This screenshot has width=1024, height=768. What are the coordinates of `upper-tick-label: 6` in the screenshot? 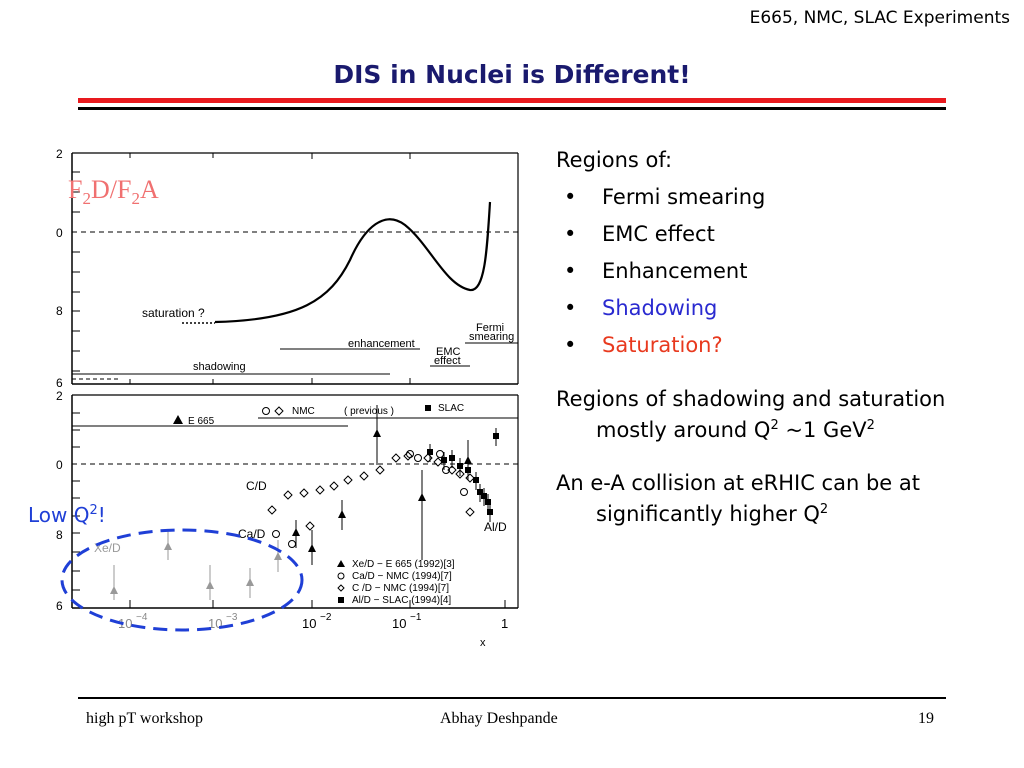 It's located at (59, 383).